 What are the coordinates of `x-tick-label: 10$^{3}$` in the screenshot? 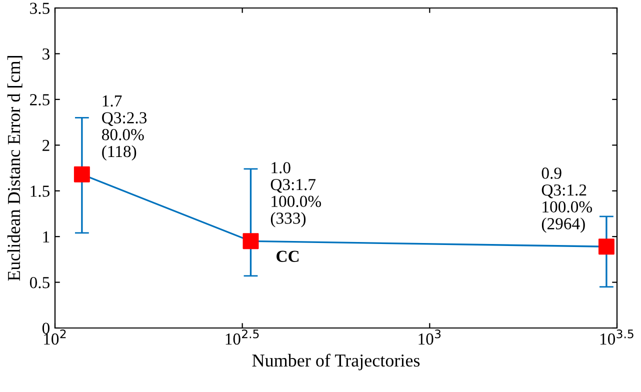 It's located at (429, 337).